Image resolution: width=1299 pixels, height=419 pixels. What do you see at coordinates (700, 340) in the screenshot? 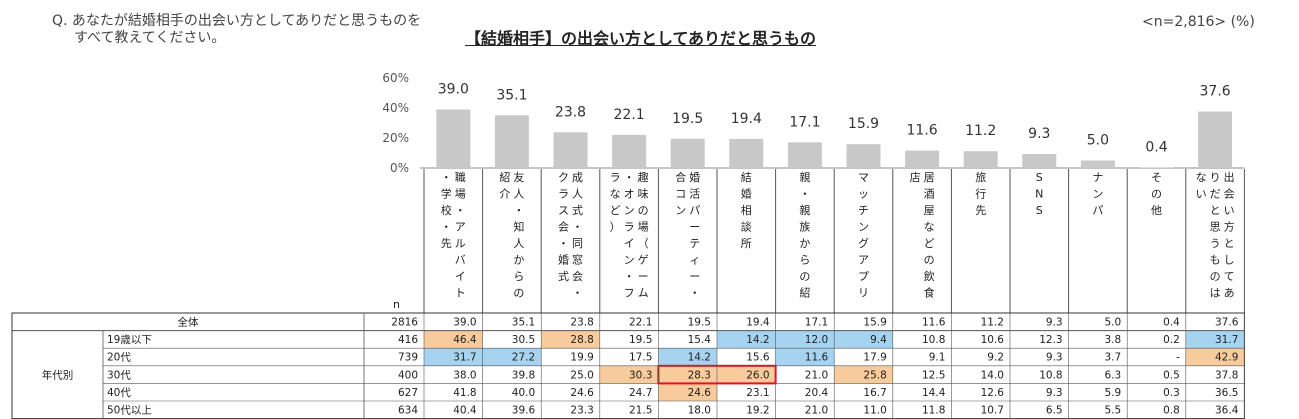
I see `table-cell: 15.4` at bounding box center [700, 340].